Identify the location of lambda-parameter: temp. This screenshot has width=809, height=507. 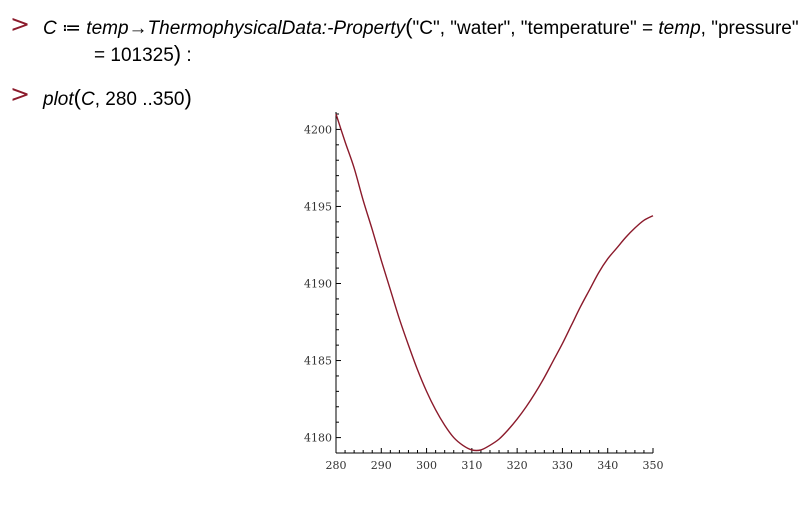
(107, 28).